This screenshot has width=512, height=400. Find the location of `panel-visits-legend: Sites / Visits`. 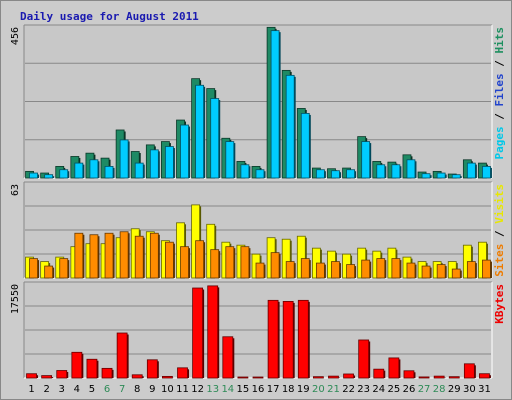

panel-visits-legend: Sites / Visits is located at coordinates (499, 230).